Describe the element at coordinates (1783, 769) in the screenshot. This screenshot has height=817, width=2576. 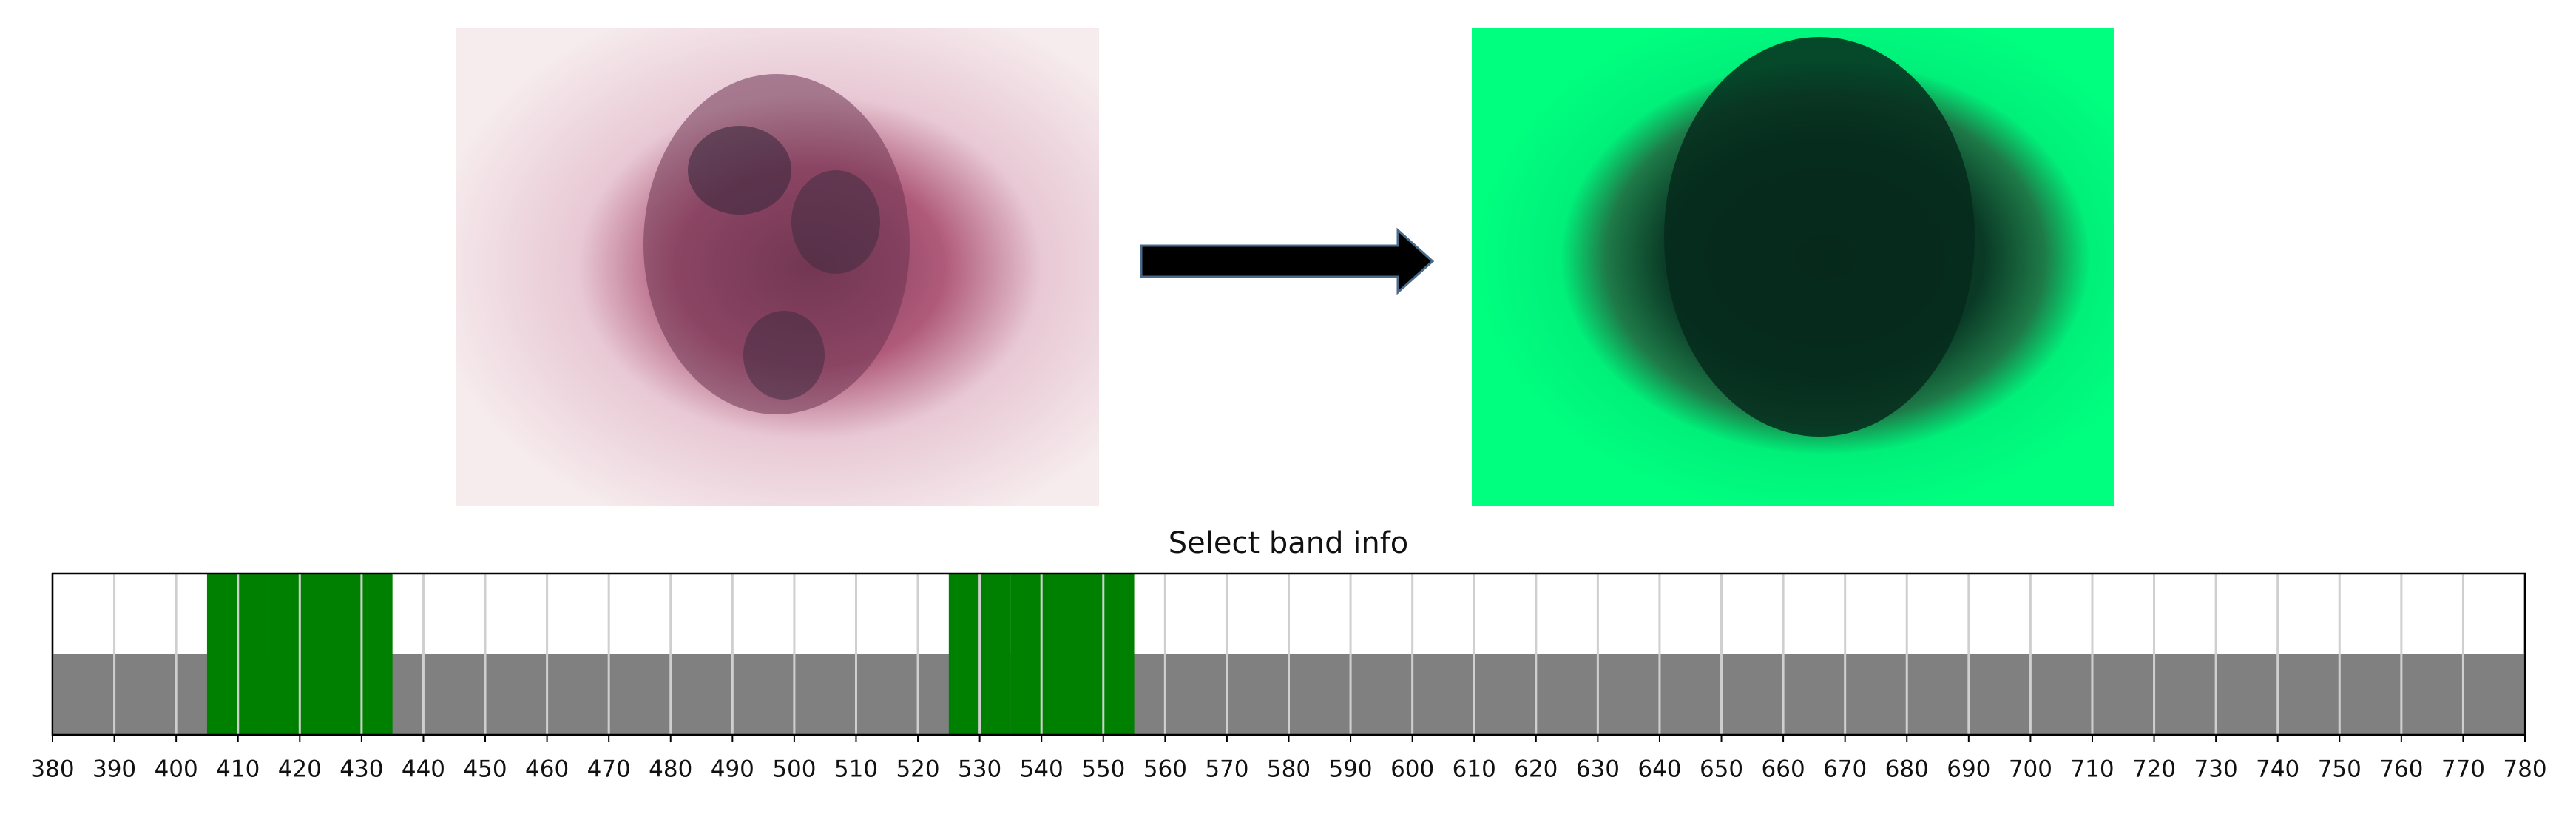
I see `x-tick-label: 660` at that location.